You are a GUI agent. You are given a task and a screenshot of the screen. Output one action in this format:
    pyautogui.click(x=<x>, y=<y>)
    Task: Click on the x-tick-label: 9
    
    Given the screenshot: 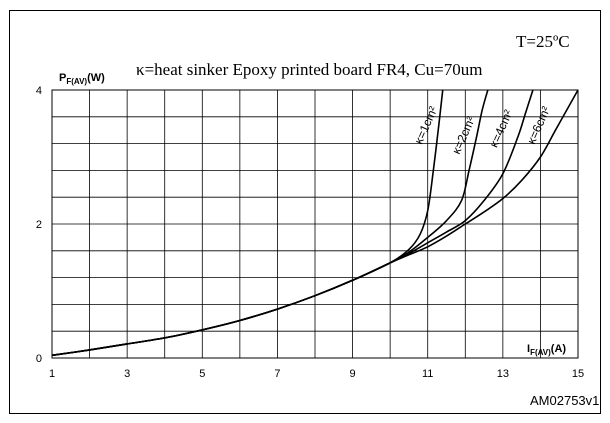 What is the action you would take?
    pyautogui.click(x=353, y=374)
    